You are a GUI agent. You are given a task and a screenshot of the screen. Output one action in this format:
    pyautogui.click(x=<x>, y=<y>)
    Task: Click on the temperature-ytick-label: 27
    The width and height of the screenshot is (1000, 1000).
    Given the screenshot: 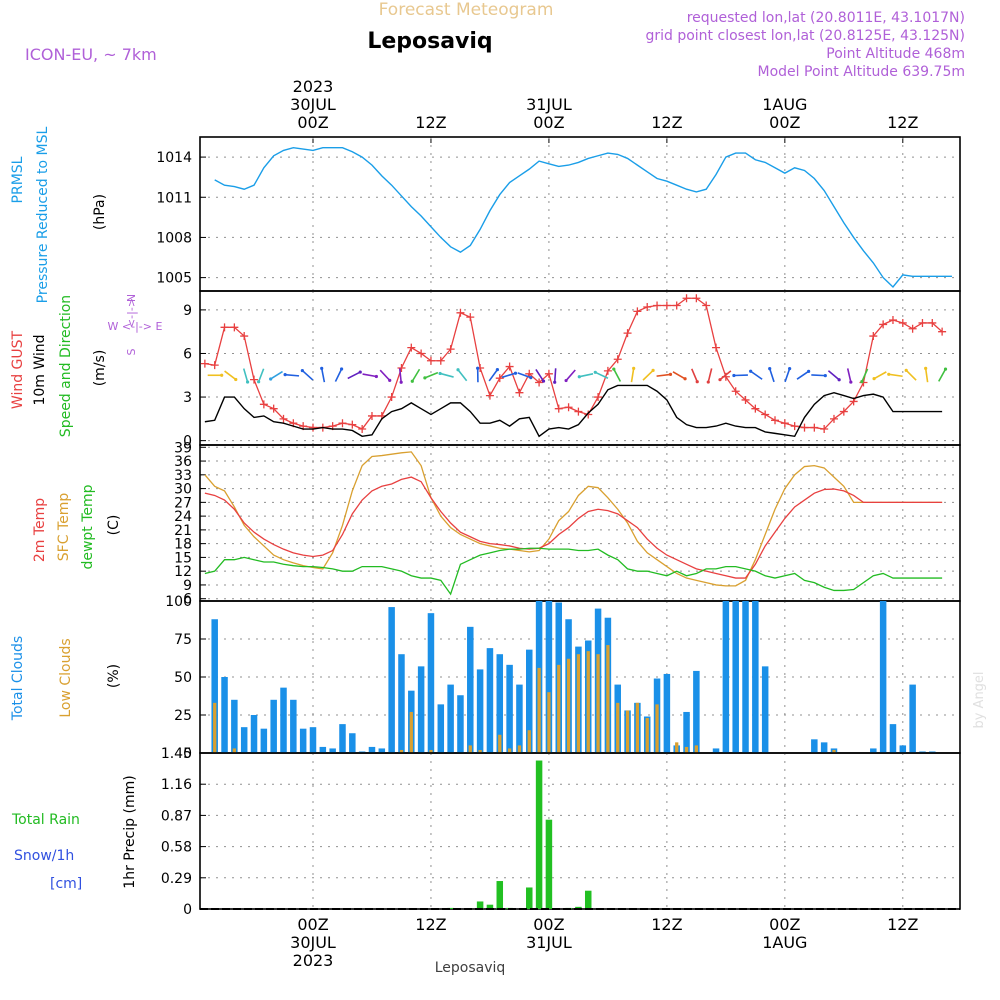 What is the action you would take?
    pyautogui.click(x=183, y=503)
    